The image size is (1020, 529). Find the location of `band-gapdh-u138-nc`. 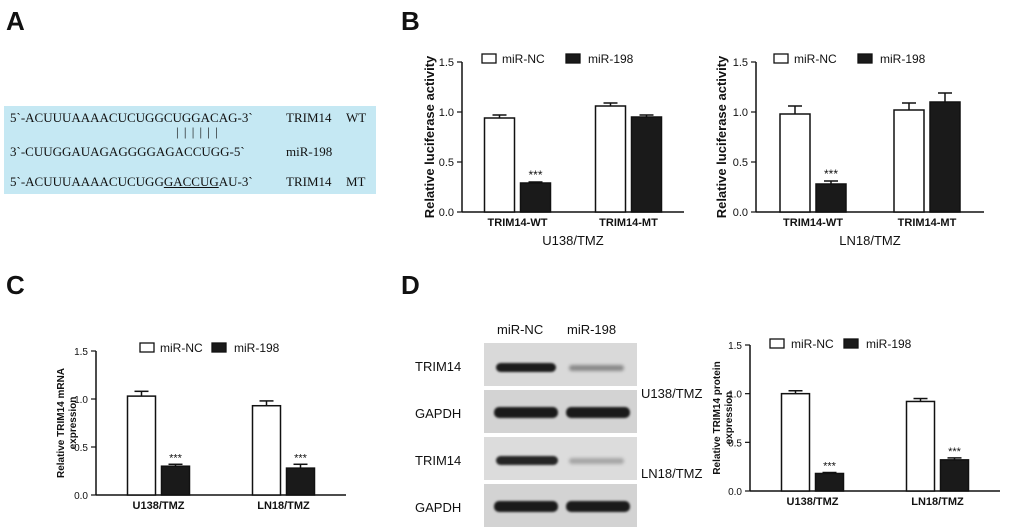

band-gapdh-u138-nc is located at coordinates (526, 412).